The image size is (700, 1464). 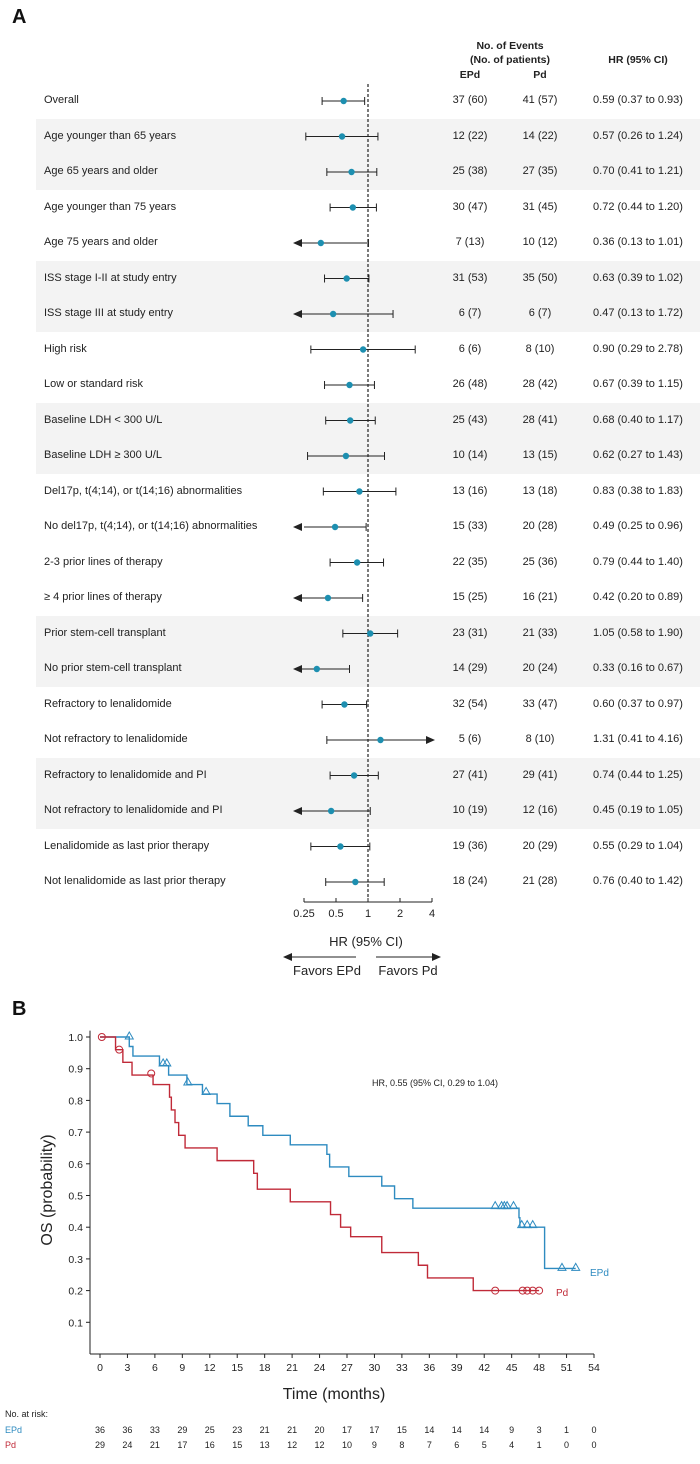 What do you see at coordinates (470, 526) in the screenshot?
I see `forest-row-epd: 15 (33)` at bounding box center [470, 526].